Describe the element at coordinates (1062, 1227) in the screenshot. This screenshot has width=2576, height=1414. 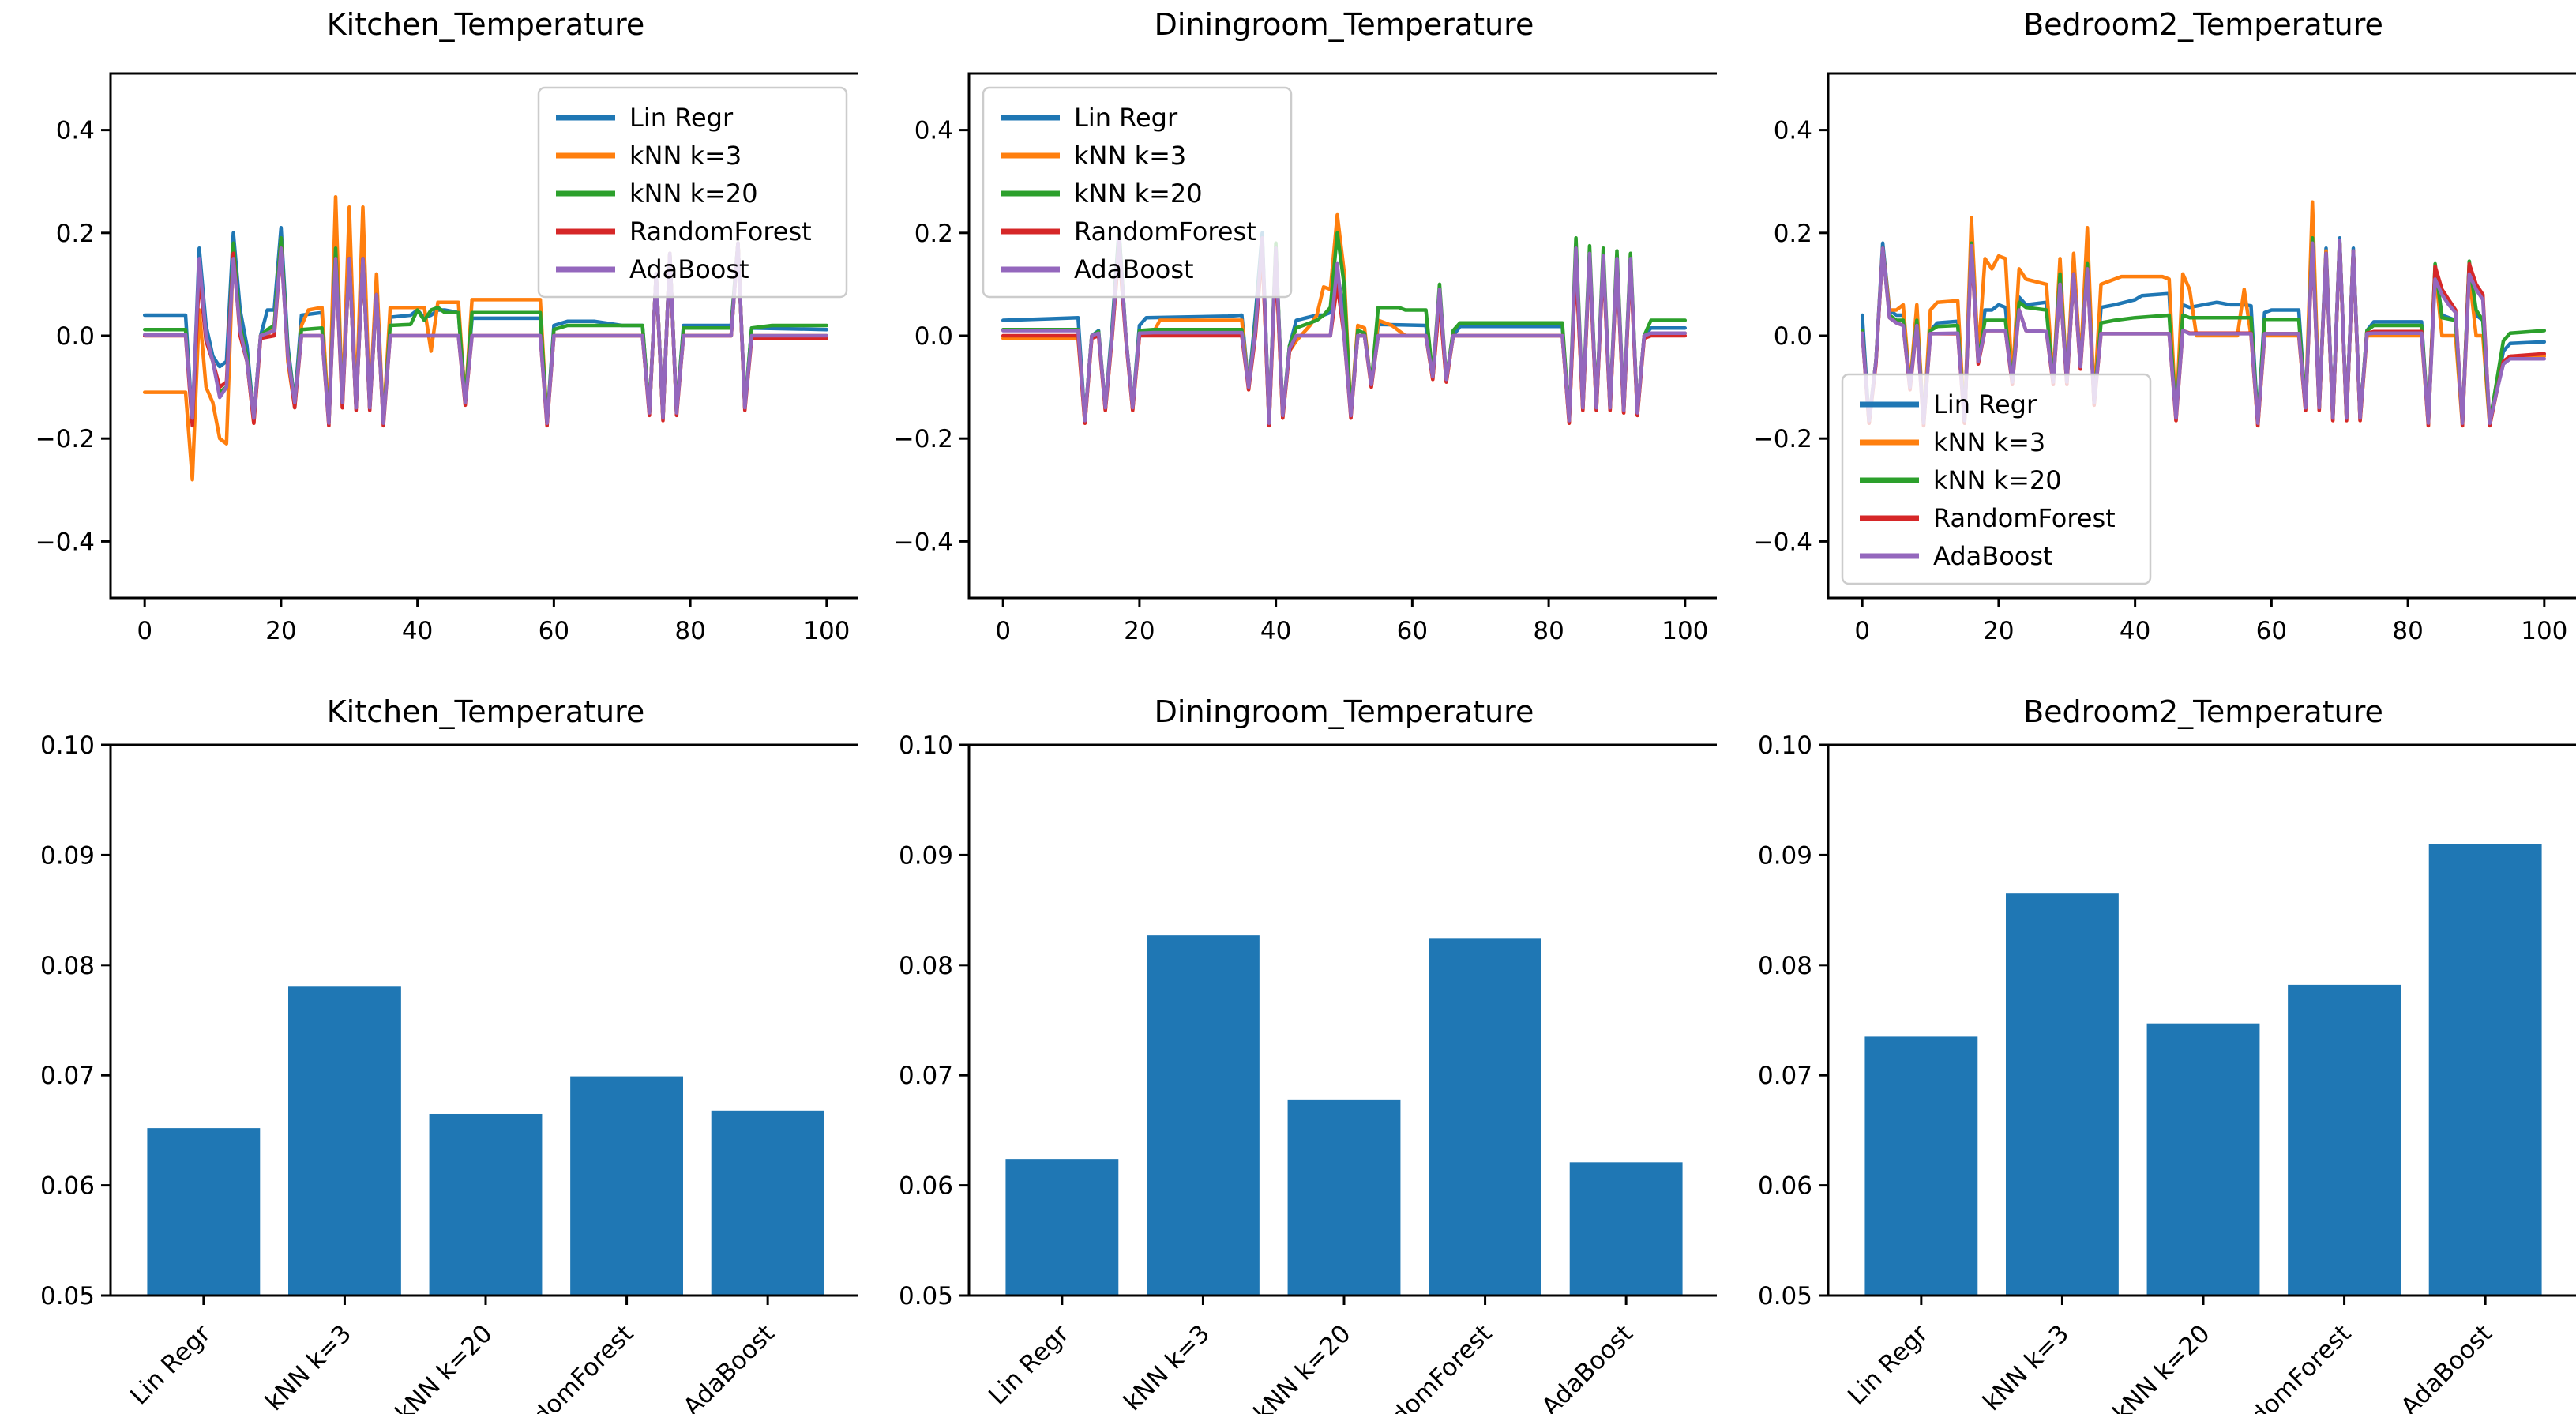
I see `bar-lin-regr` at that location.